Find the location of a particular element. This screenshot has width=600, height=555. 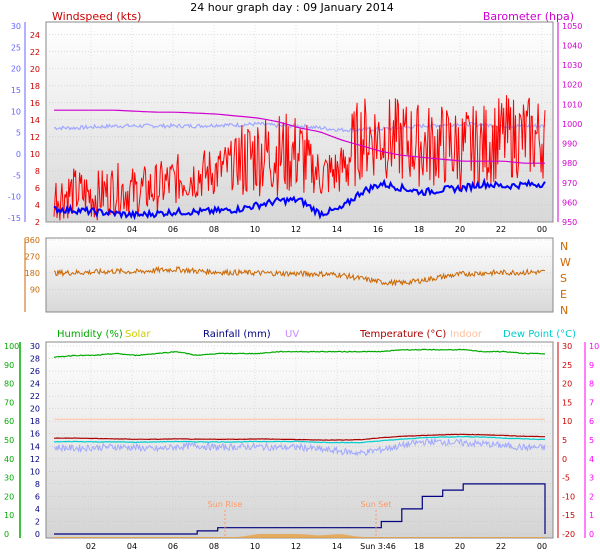

barometer-tick-label: 1000 is located at coordinates (572, 124).